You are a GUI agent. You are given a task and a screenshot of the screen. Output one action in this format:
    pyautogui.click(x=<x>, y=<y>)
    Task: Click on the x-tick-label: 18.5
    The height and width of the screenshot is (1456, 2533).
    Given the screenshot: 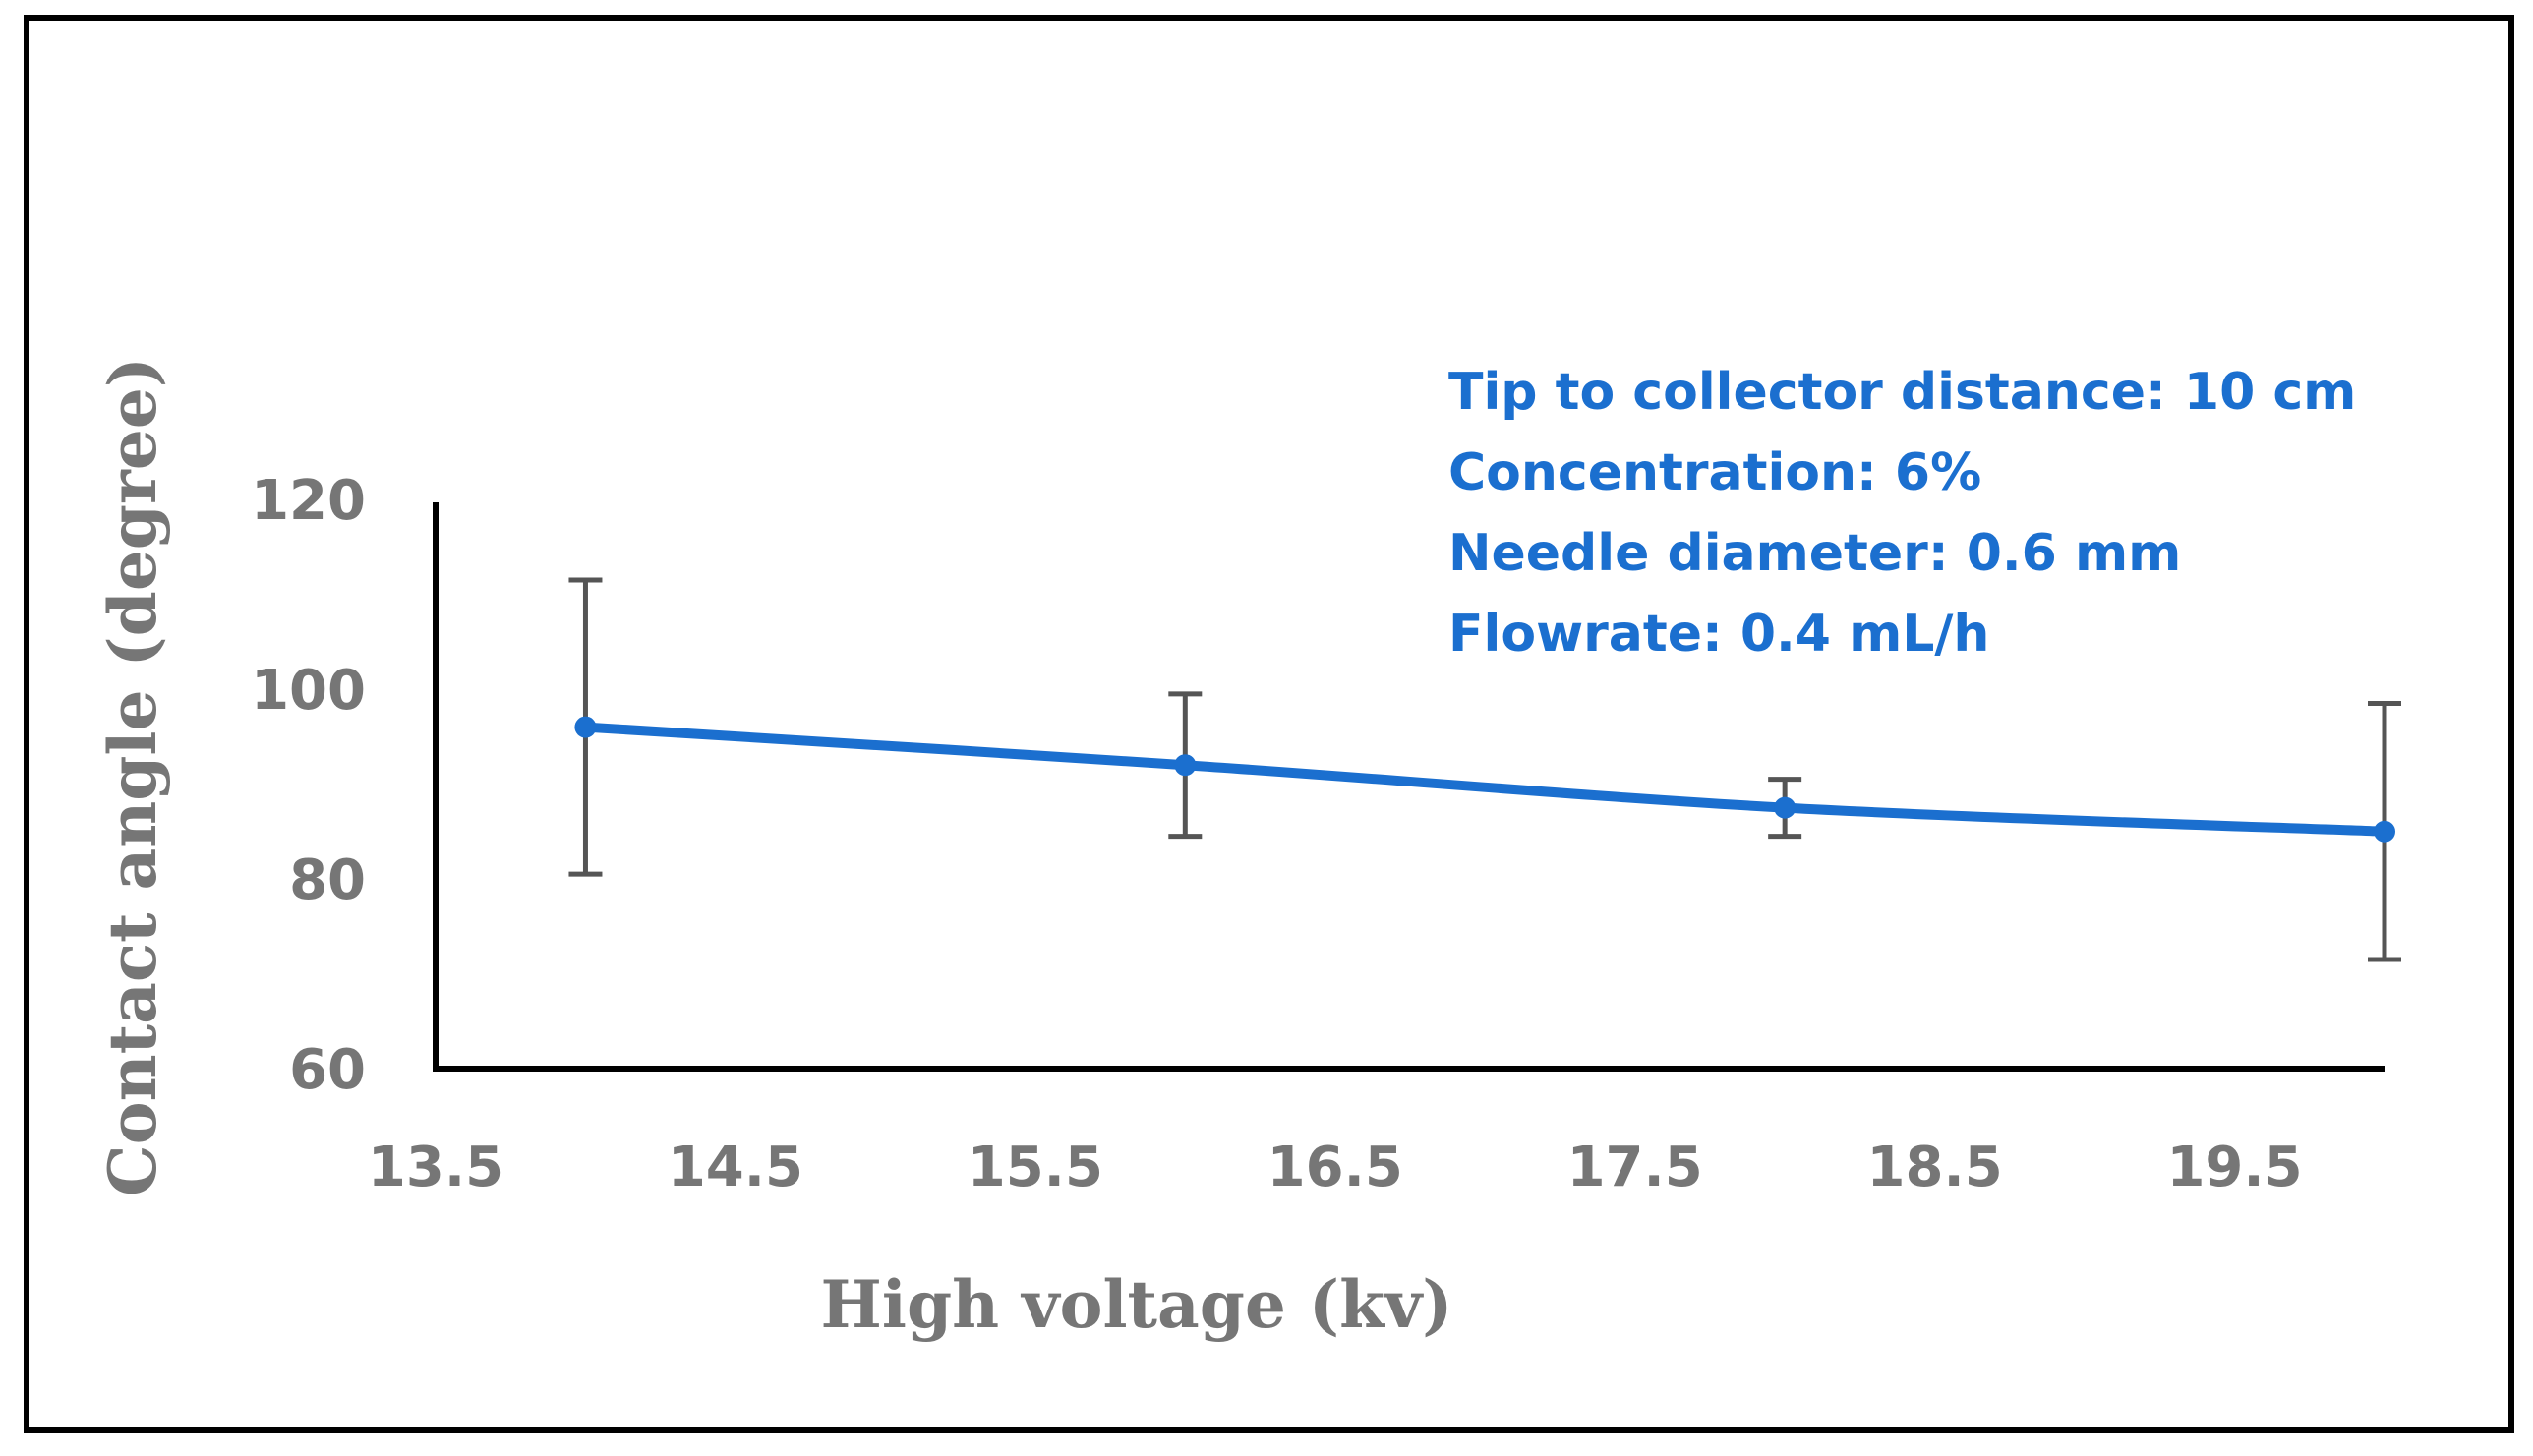 What is the action you would take?
    pyautogui.click(x=1935, y=1167)
    